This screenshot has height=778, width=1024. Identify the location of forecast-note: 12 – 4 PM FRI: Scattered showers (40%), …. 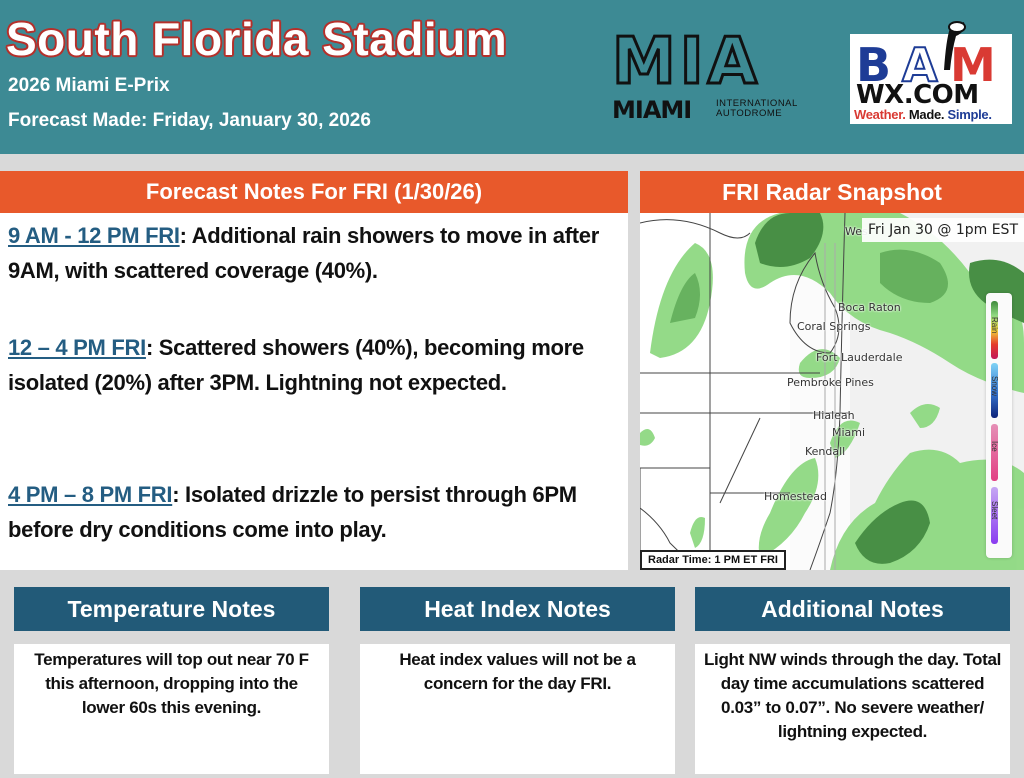
(296, 365).